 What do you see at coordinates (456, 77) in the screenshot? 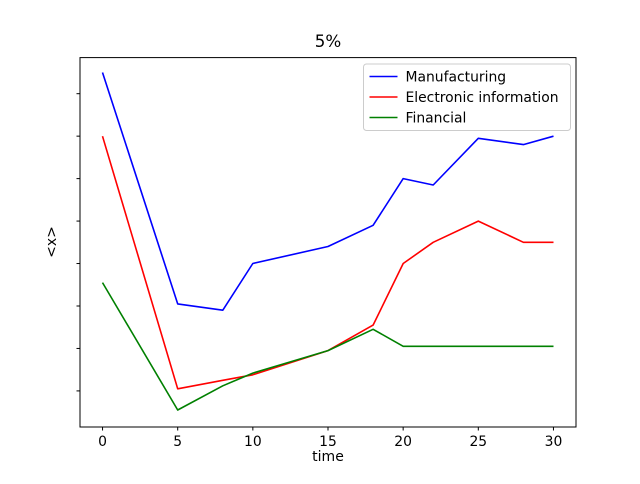
I see `legend-label-manufacturing: Manufacturing` at bounding box center [456, 77].